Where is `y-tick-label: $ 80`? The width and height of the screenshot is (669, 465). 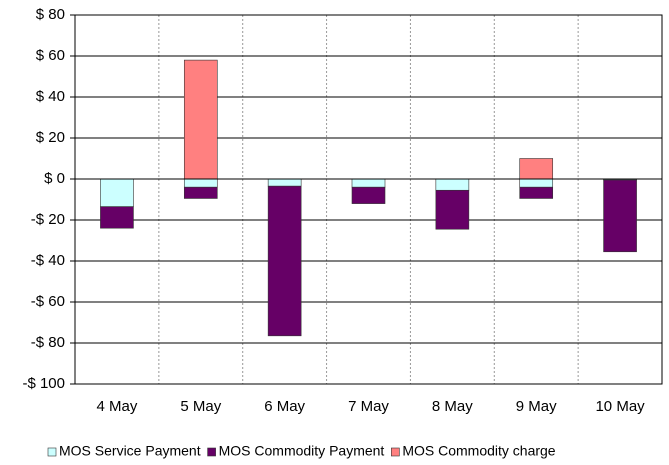 y-tick-label: $ 80 is located at coordinates (50, 14).